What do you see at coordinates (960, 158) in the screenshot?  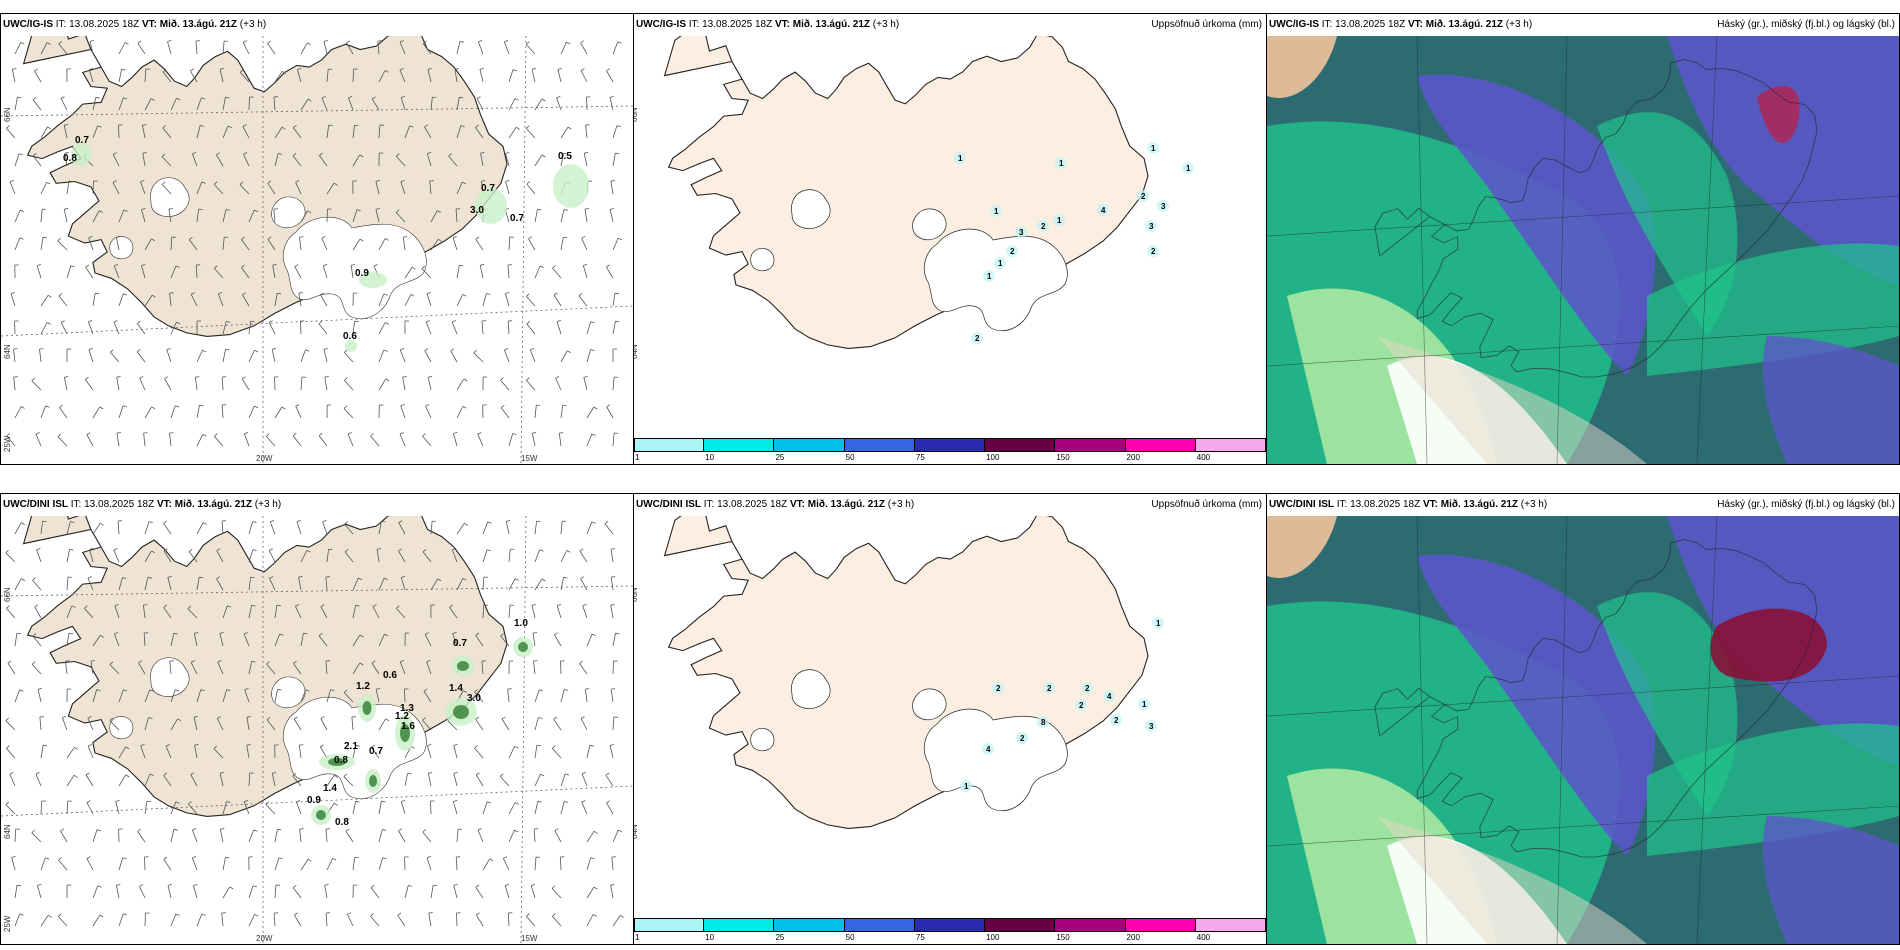 I see `precip-patch` at bounding box center [960, 158].